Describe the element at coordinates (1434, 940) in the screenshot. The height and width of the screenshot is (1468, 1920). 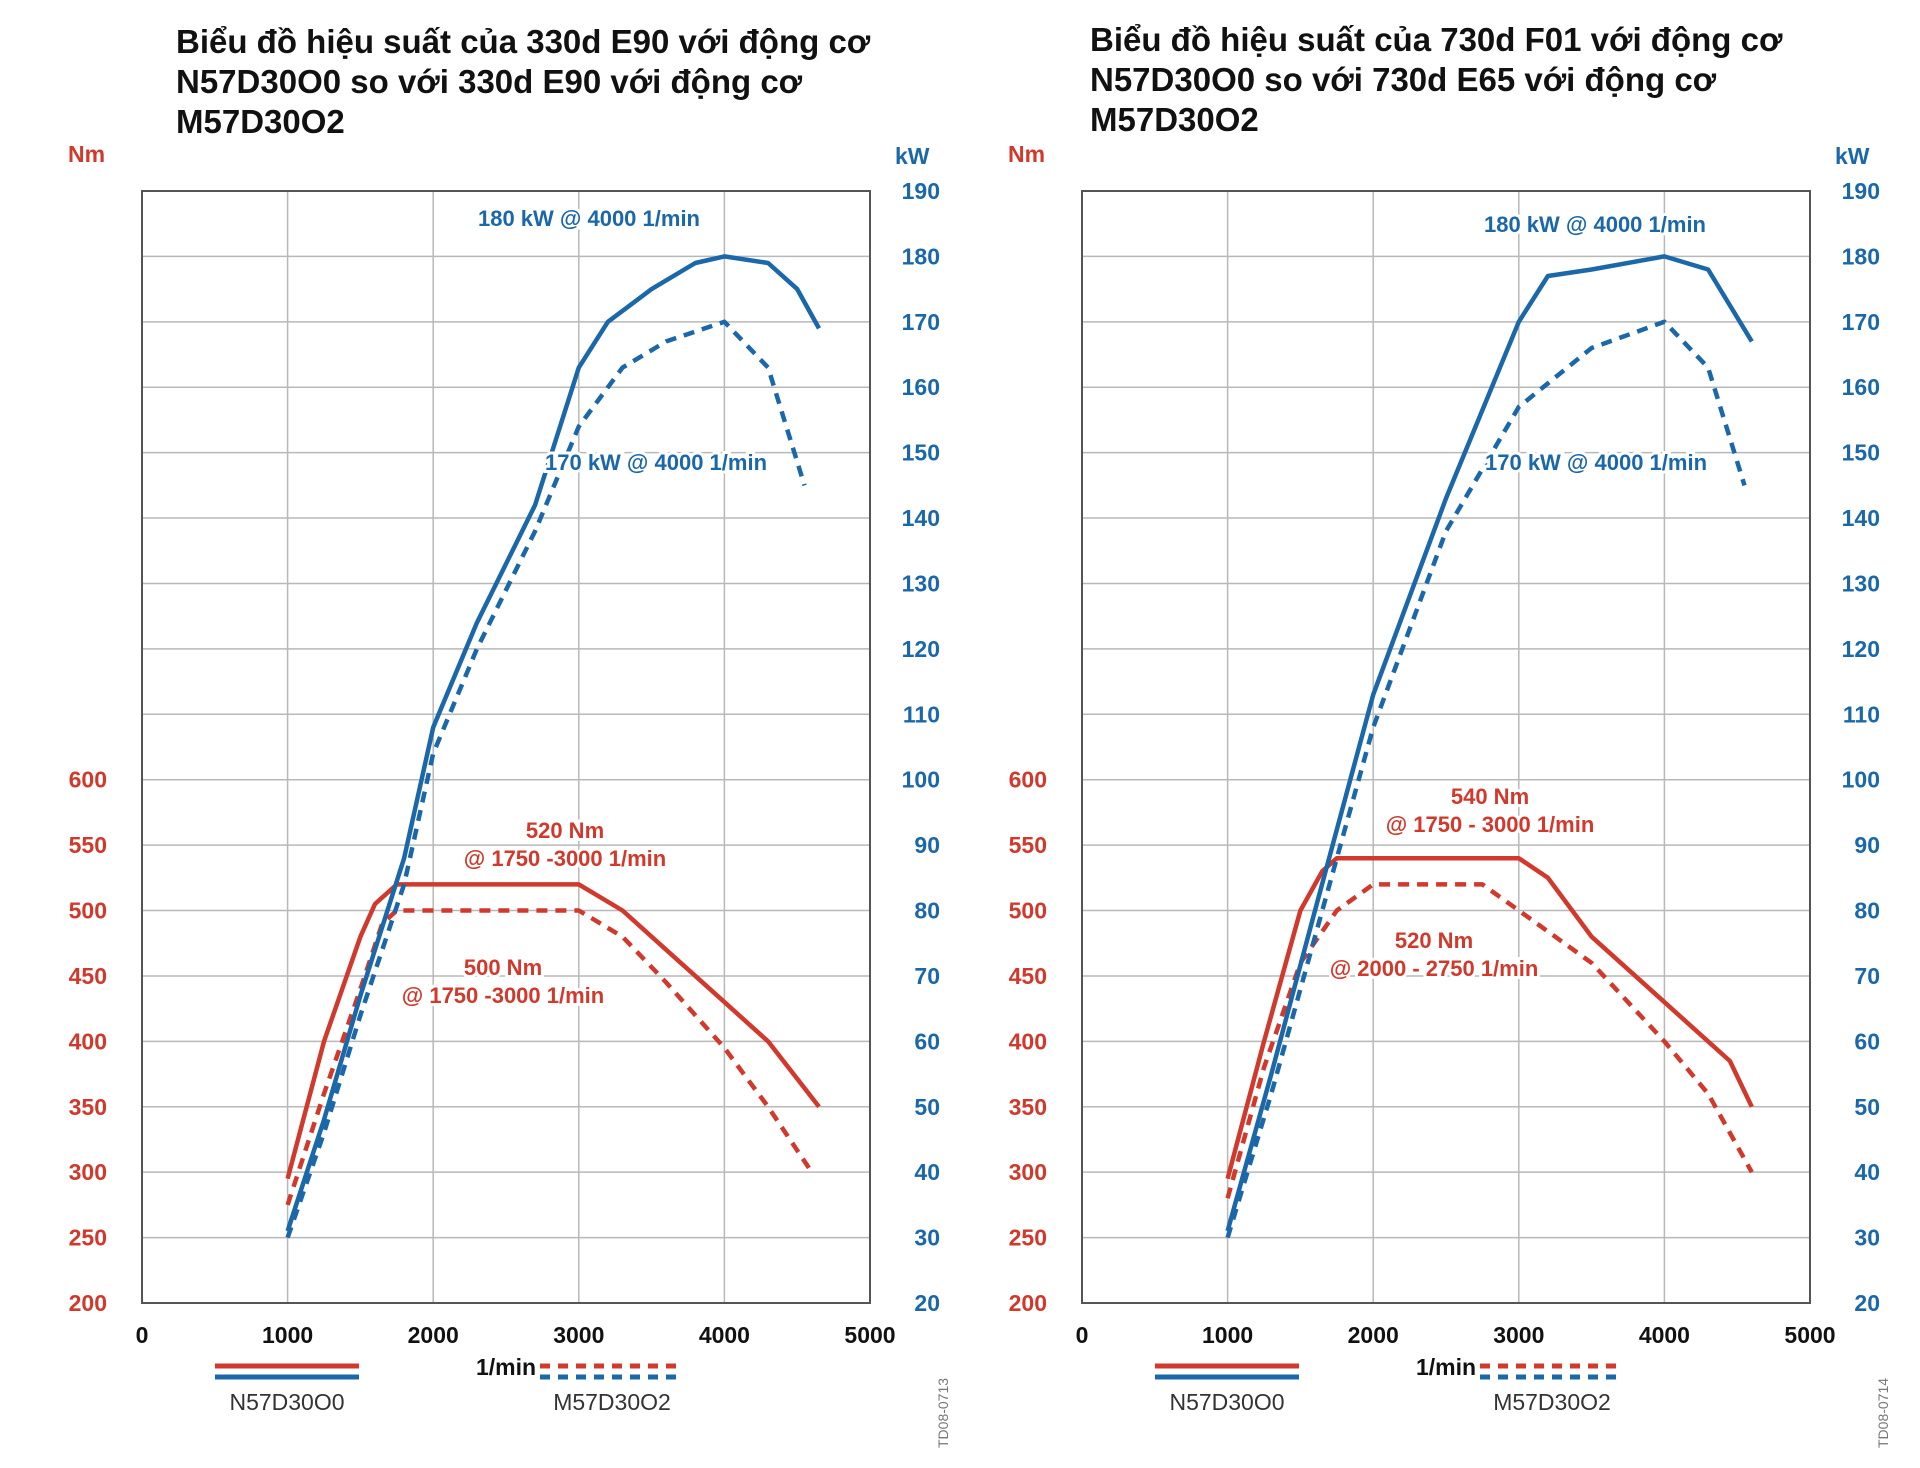
I see `annotation-torque-old-1: 520 Nm` at that location.